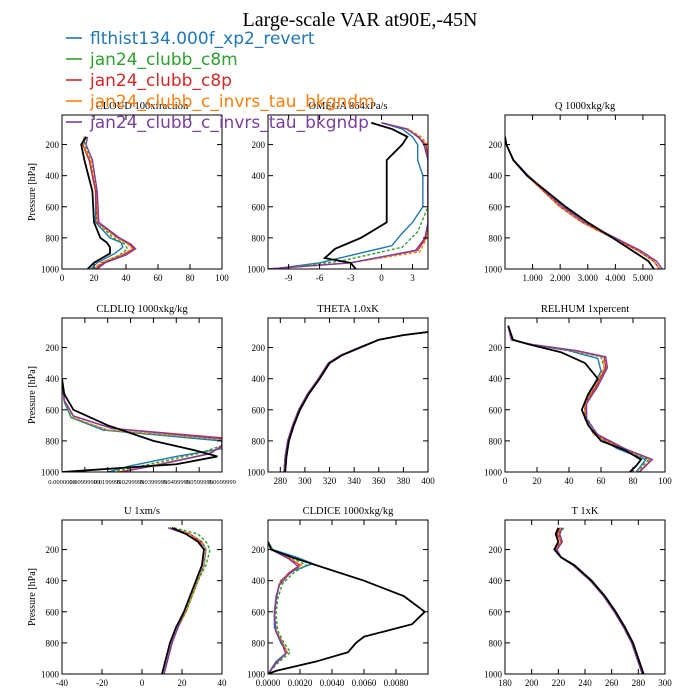 This screenshot has width=700, height=700. I want to click on x-tick-label: 400, so click(428, 481).